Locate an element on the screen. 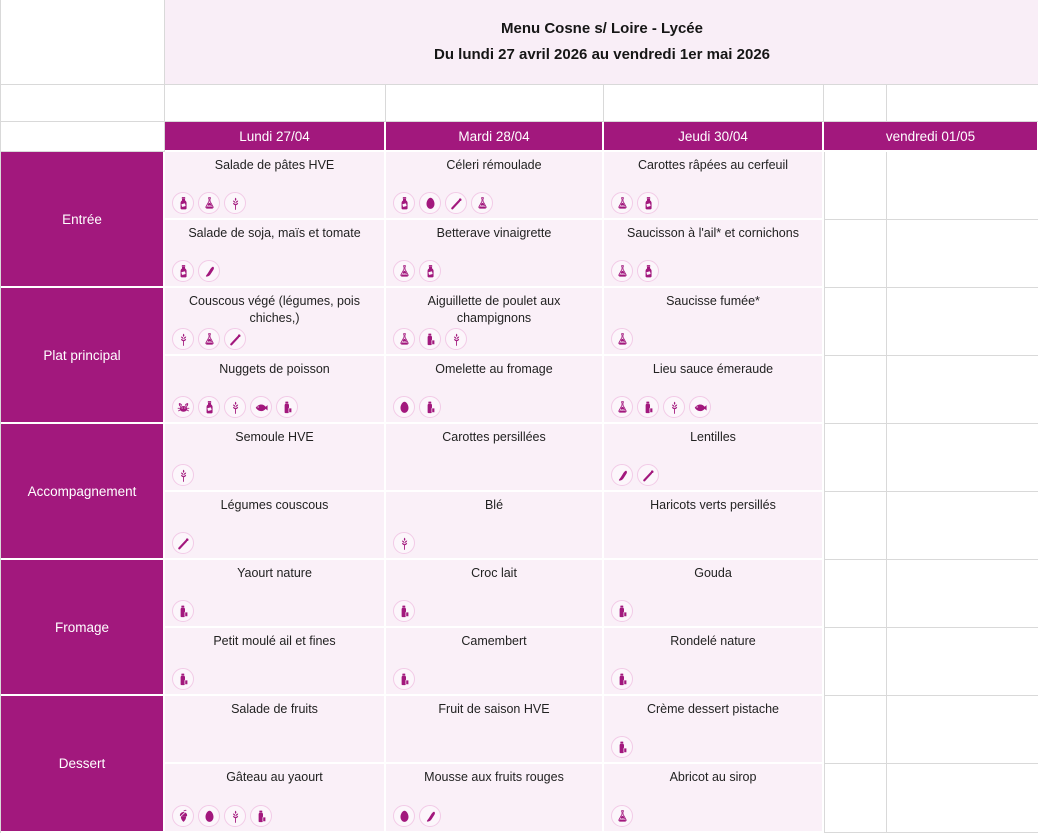 This screenshot has height=833, width=1038. celery-icon is located at coordinates (648, 475).